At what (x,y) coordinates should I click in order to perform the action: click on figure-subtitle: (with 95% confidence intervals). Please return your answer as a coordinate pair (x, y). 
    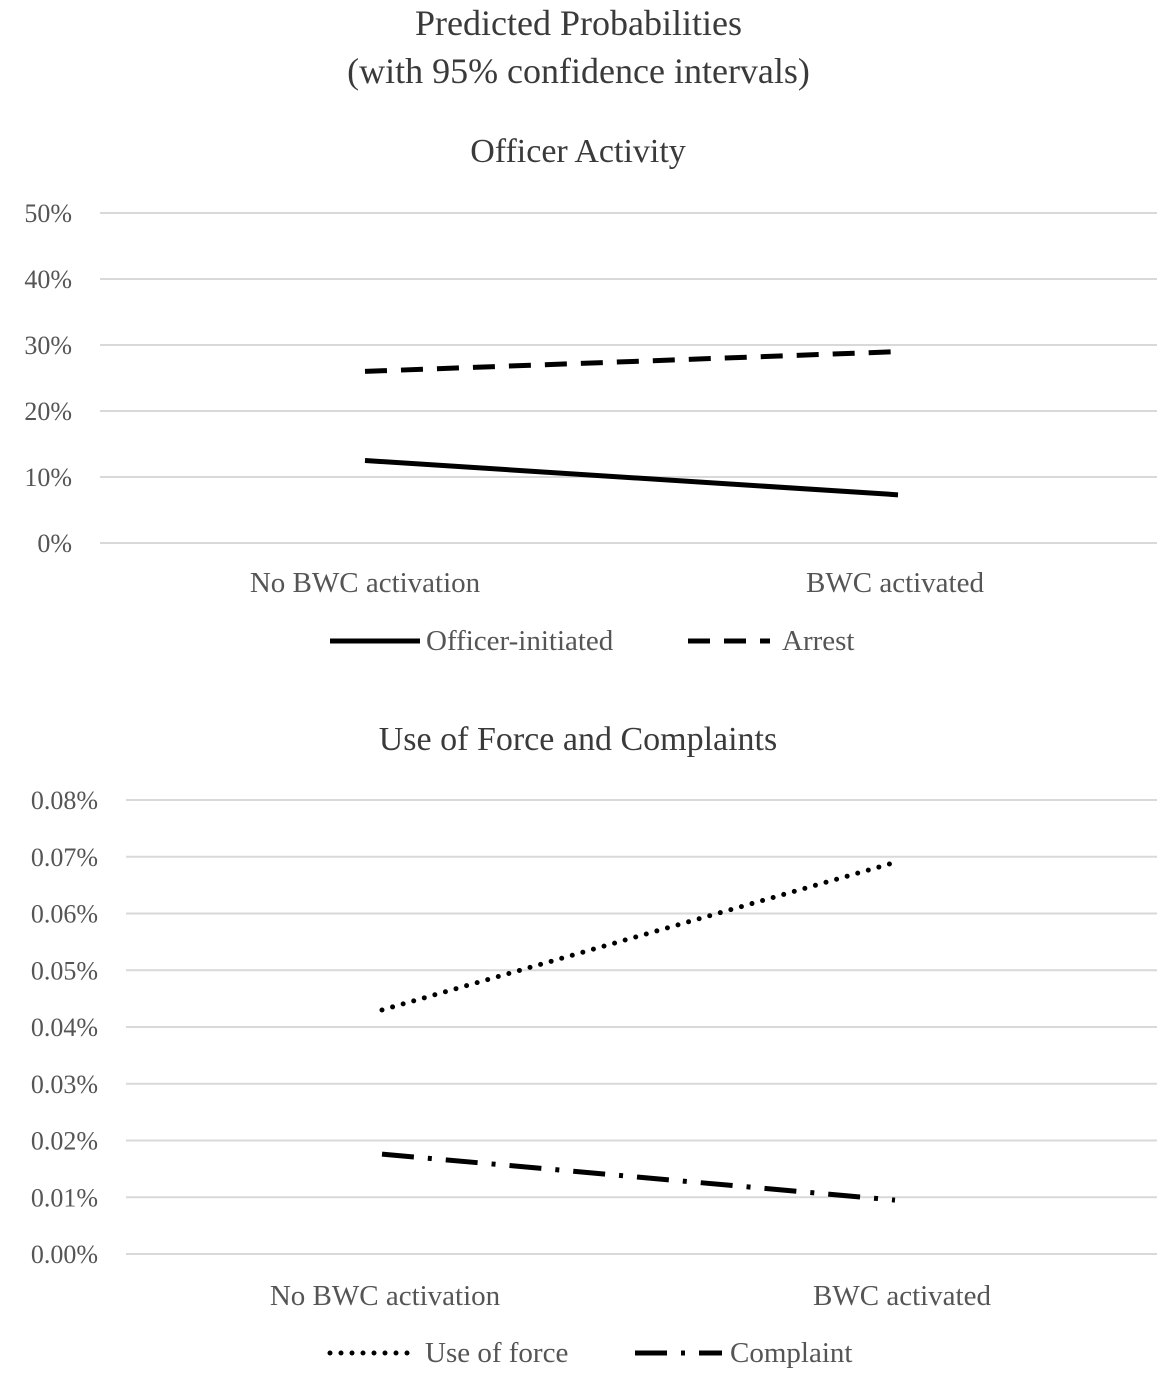
    Looking at the image, I should click on (578, 71).